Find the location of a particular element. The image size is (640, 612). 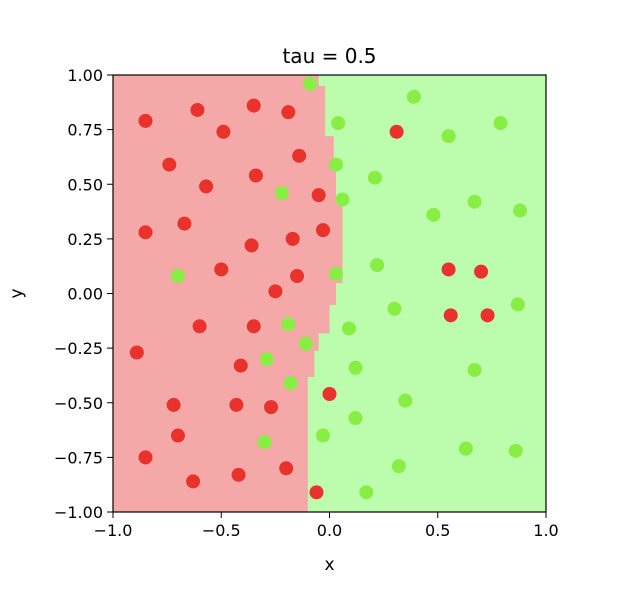

x-tick-label: 1.0 is located at coordinates (545, 530).